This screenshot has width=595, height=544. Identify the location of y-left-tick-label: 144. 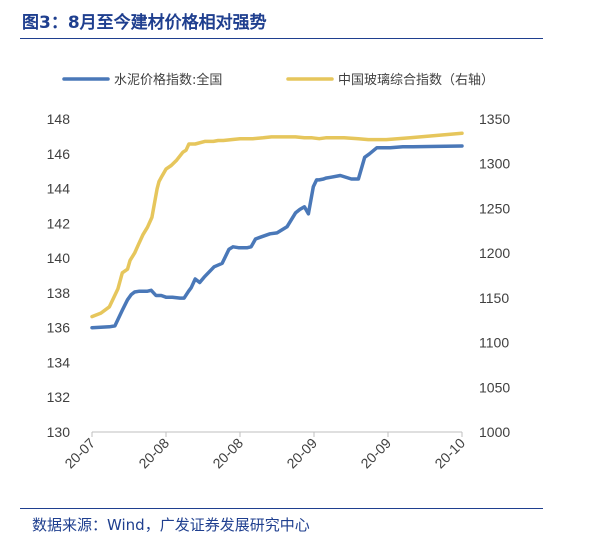
(59, 189).